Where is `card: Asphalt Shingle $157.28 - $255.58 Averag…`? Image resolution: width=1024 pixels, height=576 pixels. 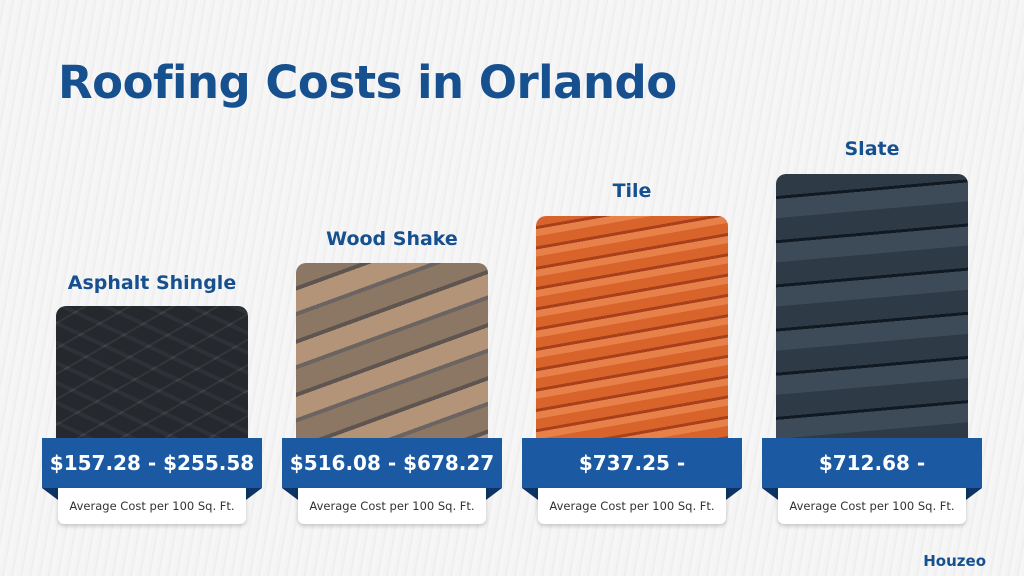
card: Asphalt Shingle $157.28 - $255.58 Averag… is located at coordinates (152, 400).